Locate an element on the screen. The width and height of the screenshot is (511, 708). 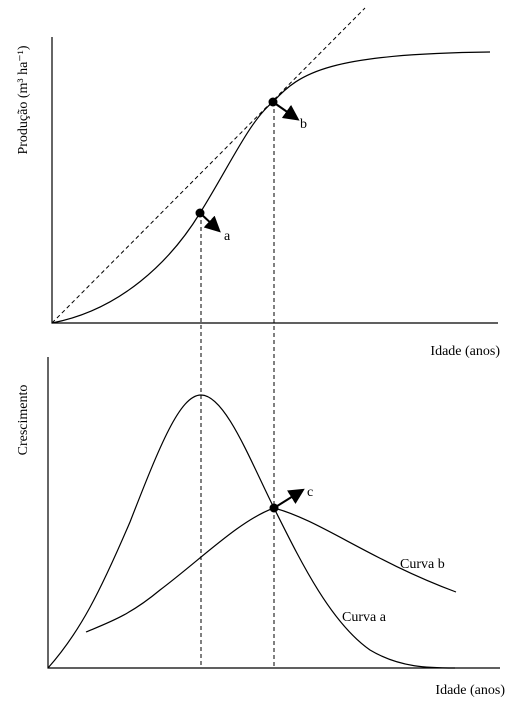
y-axis-label: Crescimento is located at coordinates (23, 420).